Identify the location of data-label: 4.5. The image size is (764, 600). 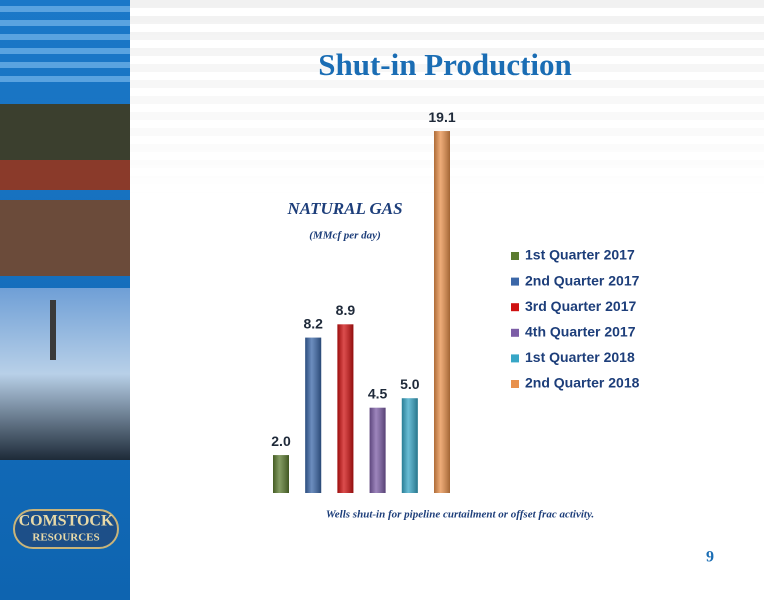
(378, 393).